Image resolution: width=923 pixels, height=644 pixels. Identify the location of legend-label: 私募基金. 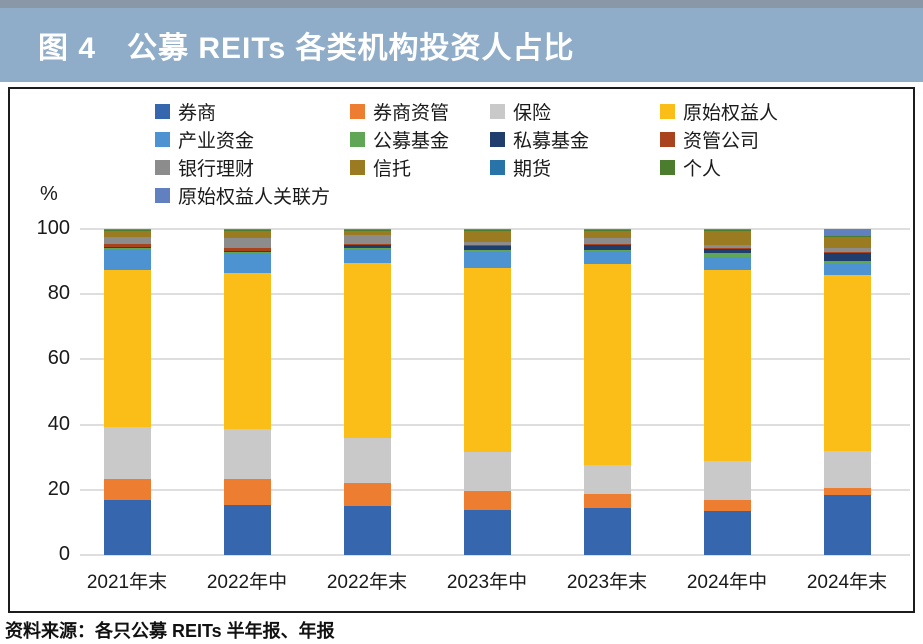
(551, 141).